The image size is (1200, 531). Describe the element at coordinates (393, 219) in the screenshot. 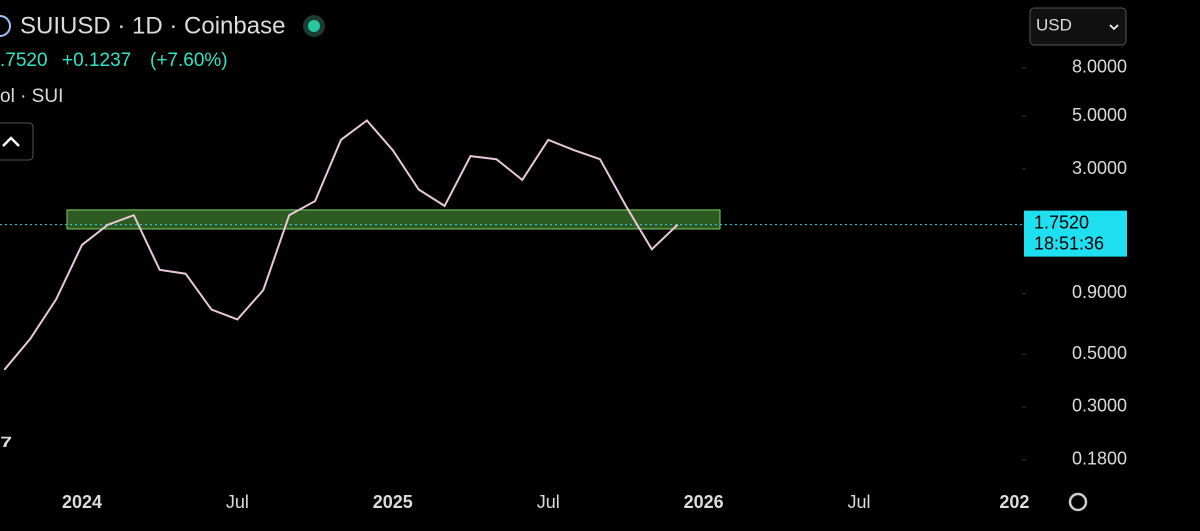

I see `support-zone` at that location.